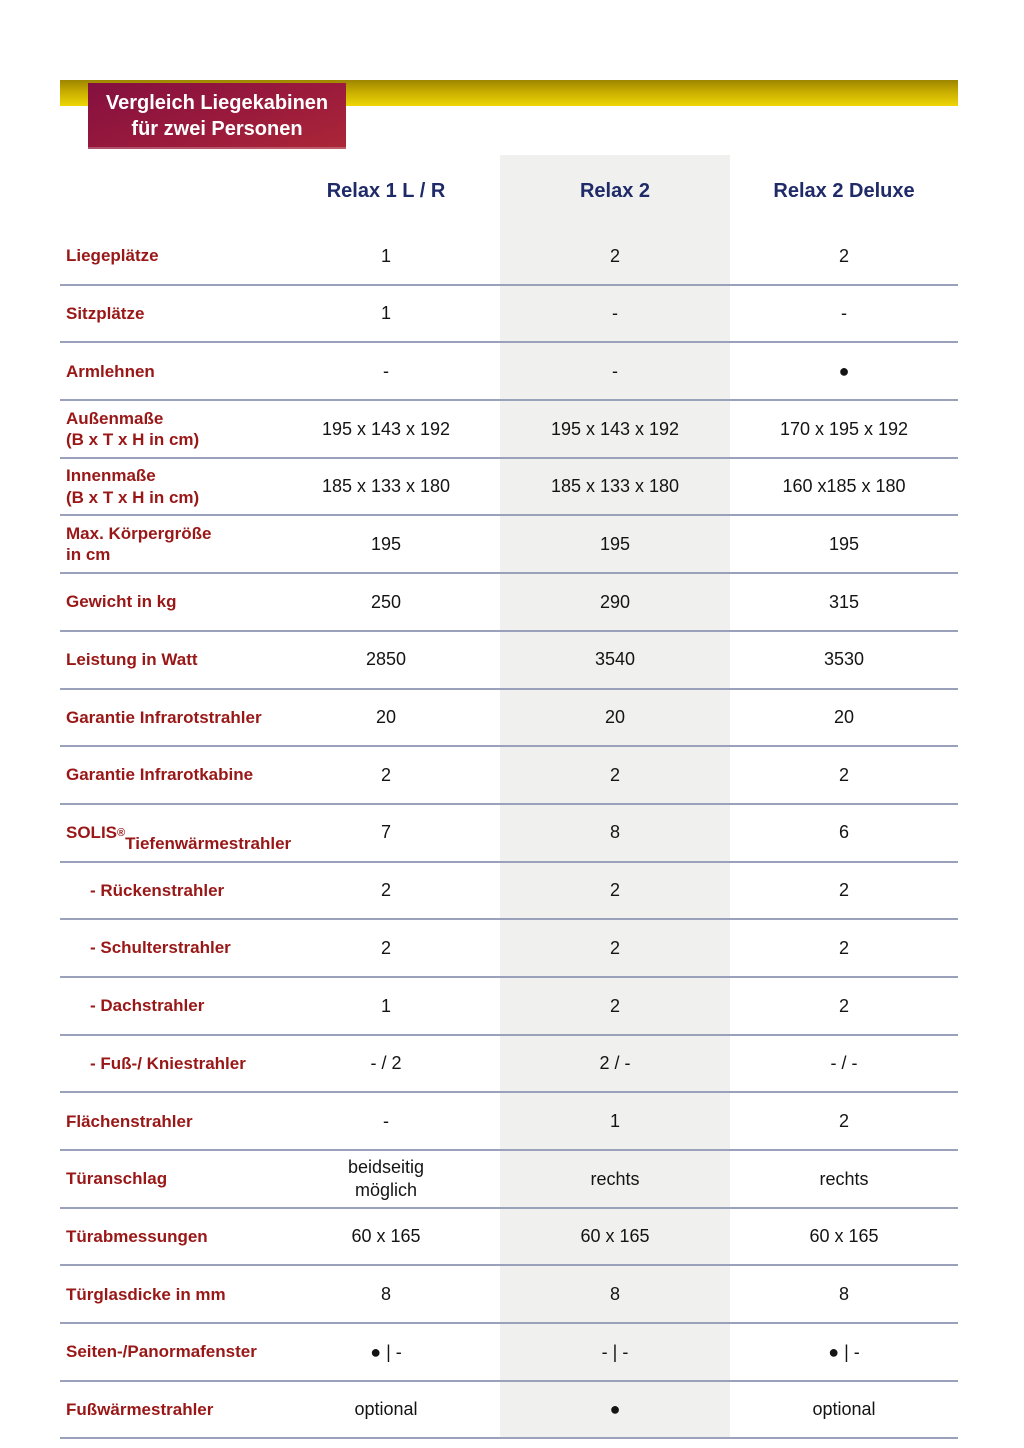 The height and width of the screenshot is (1448, 1024). What do you see at coordinates (843, 832) in the screenshot?
I see `cell-value: 6` at bounding box center [843, 832].